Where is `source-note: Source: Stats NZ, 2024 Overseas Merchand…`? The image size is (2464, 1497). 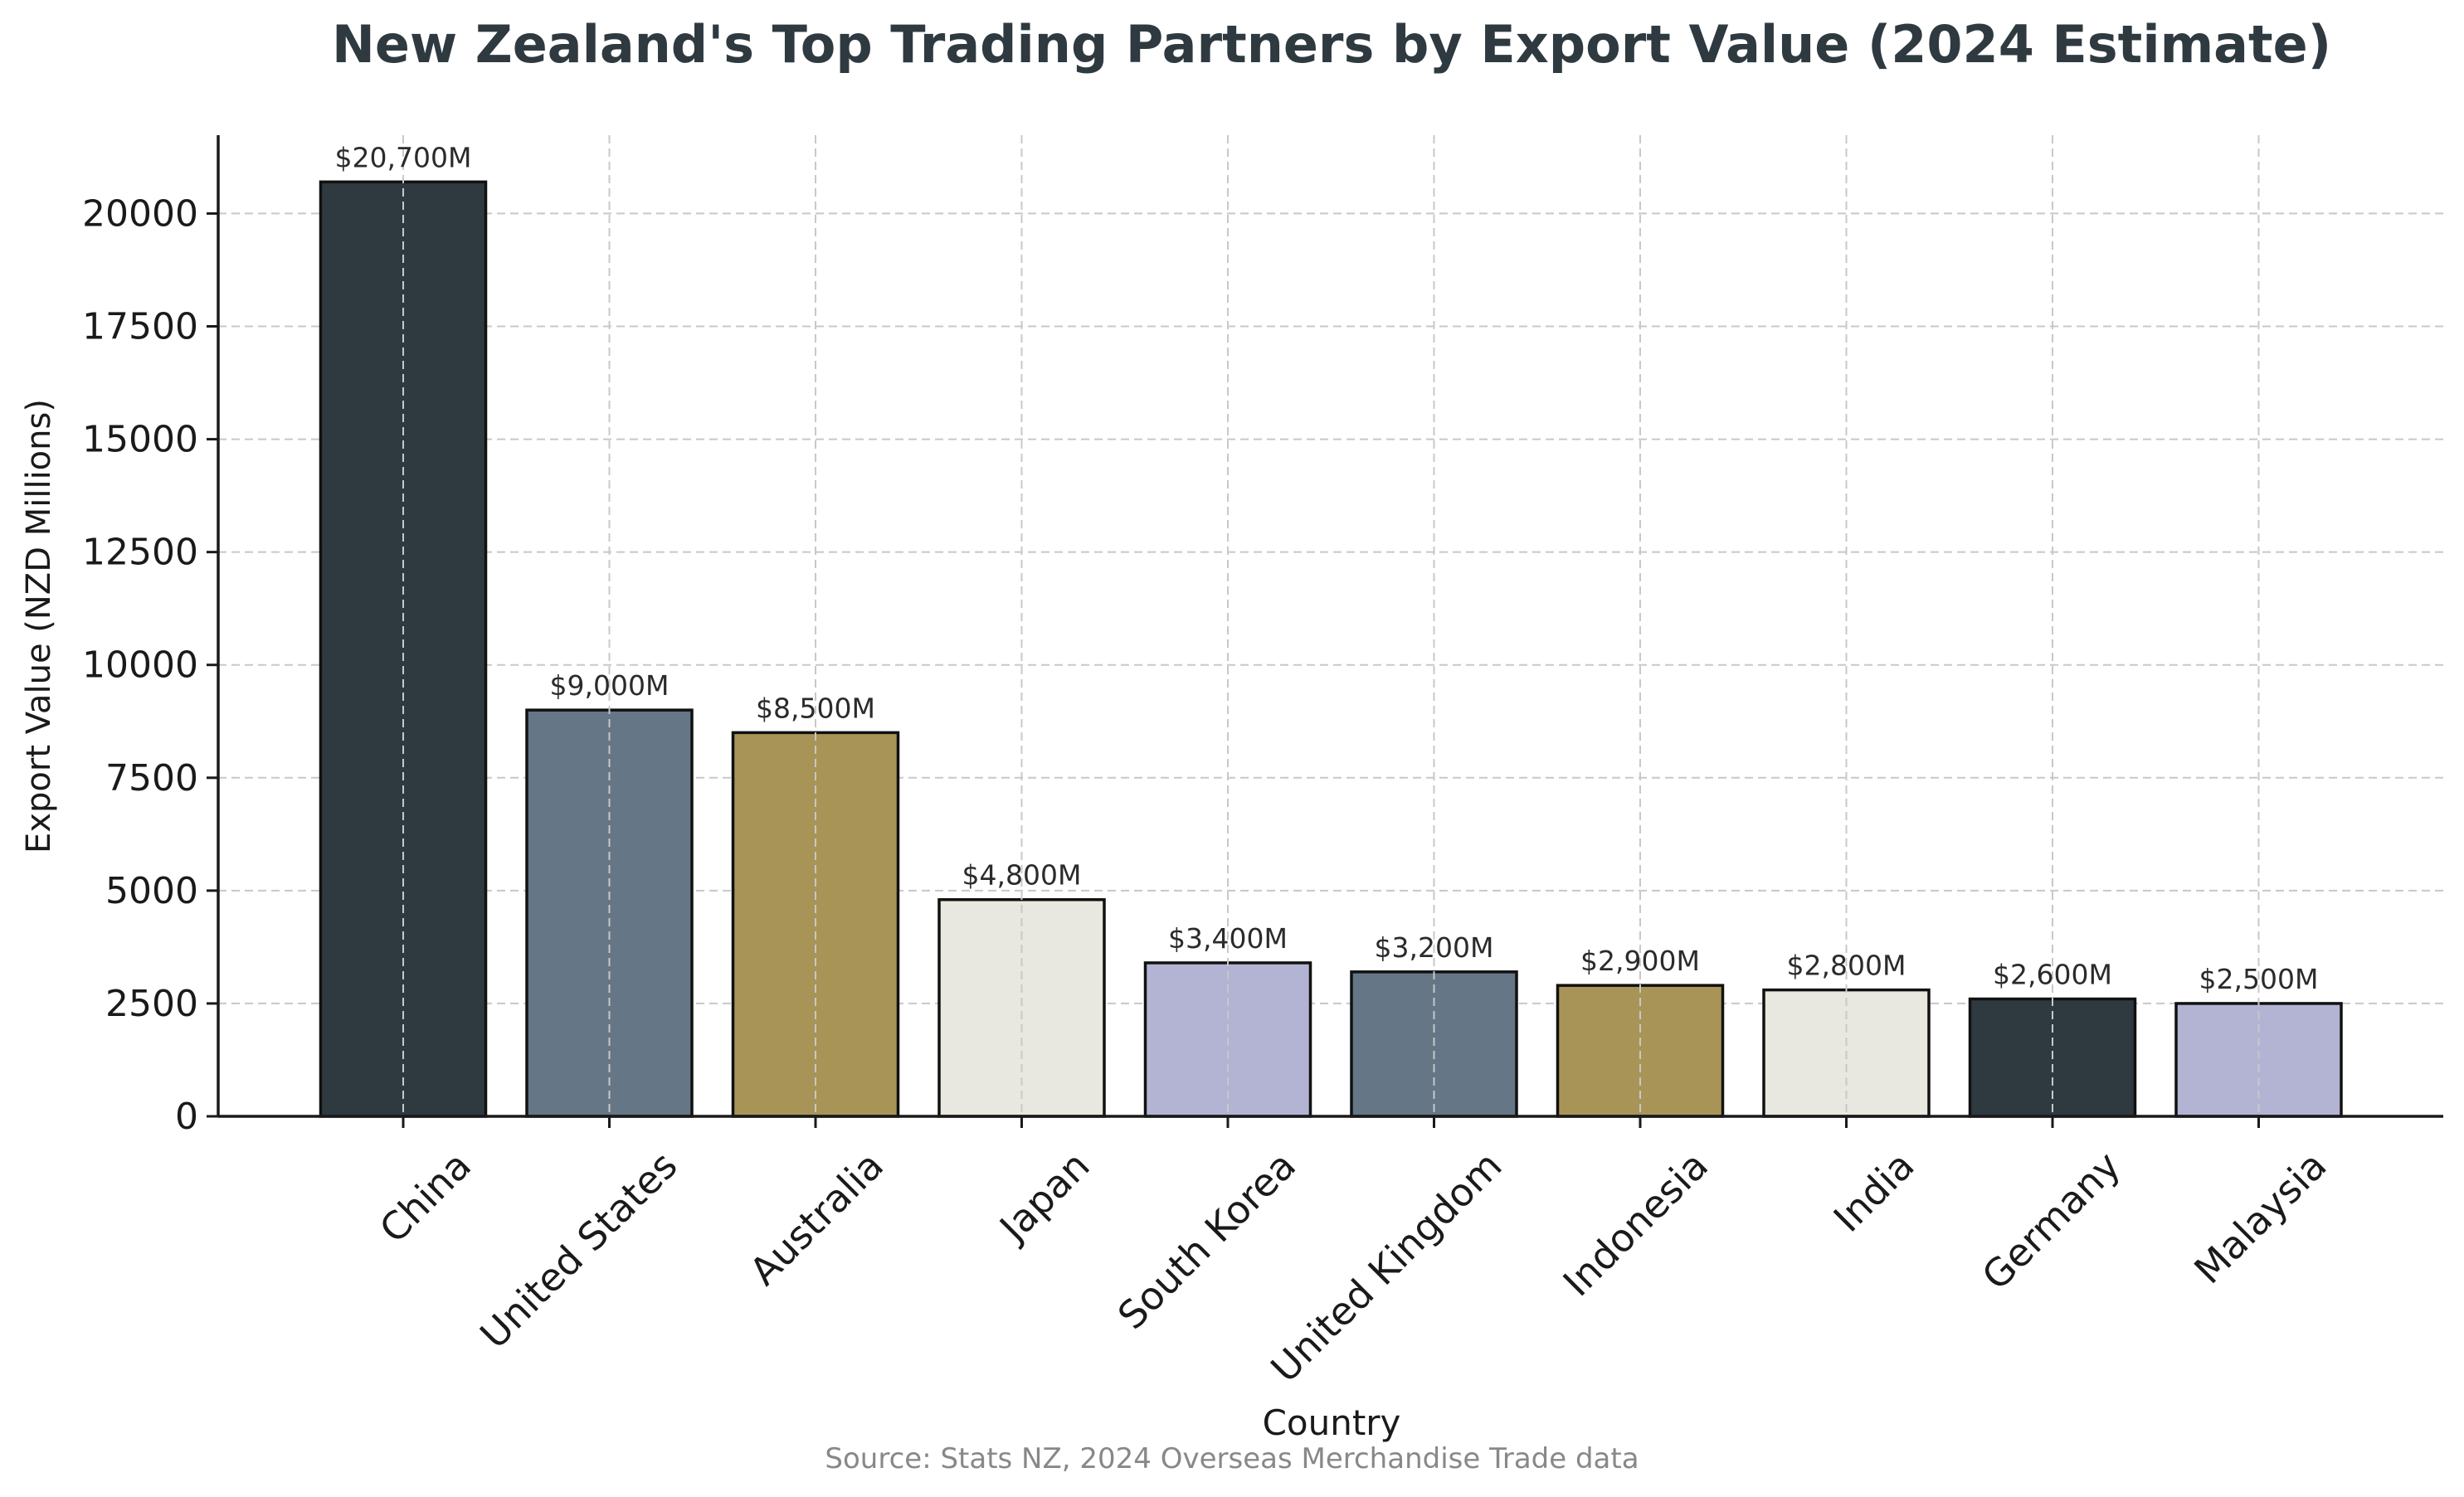 source-note: Source: Stats NZ, 2024 Overseas Merchand… is located at coordinates (1232, 1459).